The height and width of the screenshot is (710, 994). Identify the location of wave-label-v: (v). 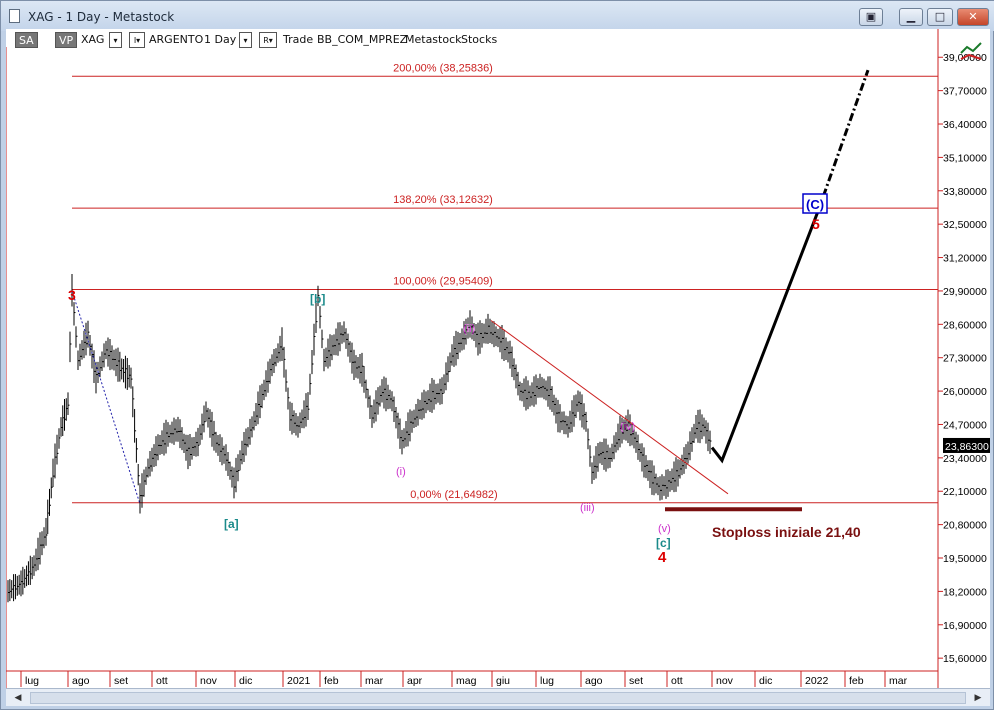
(664, 529).